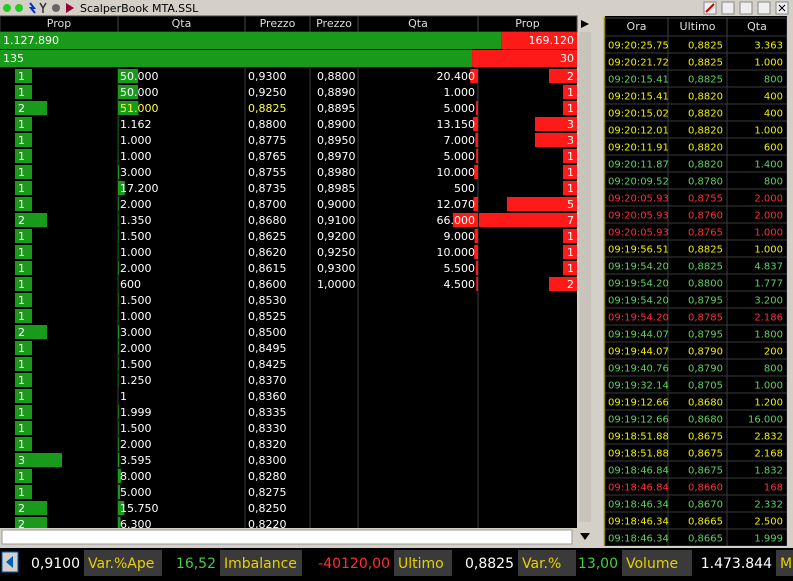 The height and width of the screenshot is (581, 793). What do you see at coordinates (56, 8) in the screenshot?
I see `settings-icon` at bounding box center [56, 8].